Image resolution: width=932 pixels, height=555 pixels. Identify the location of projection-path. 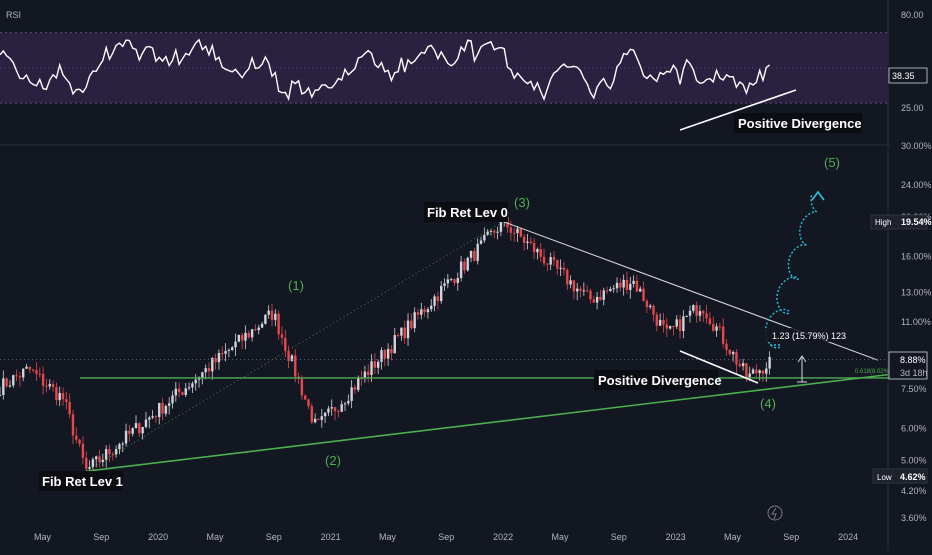
(790, 271).